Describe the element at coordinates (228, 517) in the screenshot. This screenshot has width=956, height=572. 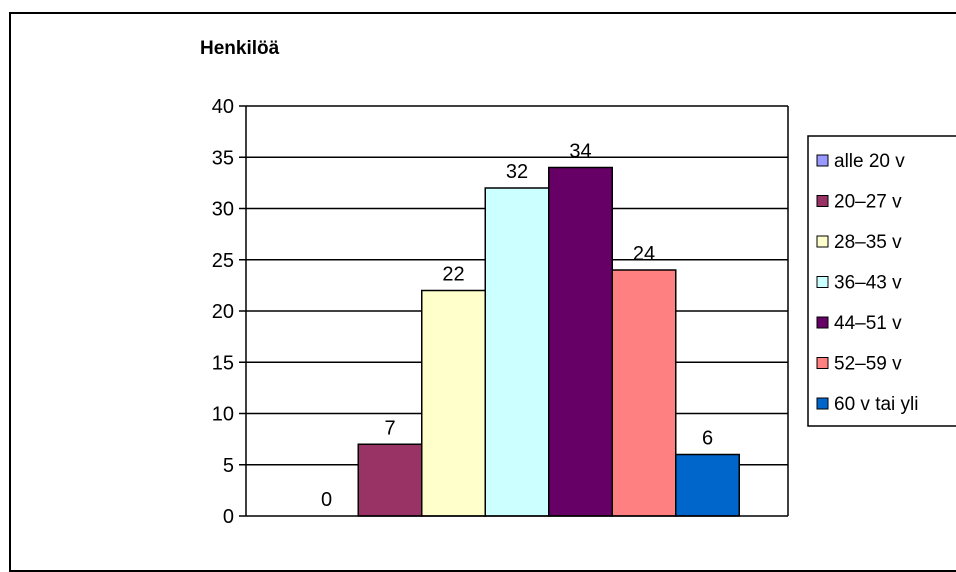
I see `y-tick-label: 0` at that location.